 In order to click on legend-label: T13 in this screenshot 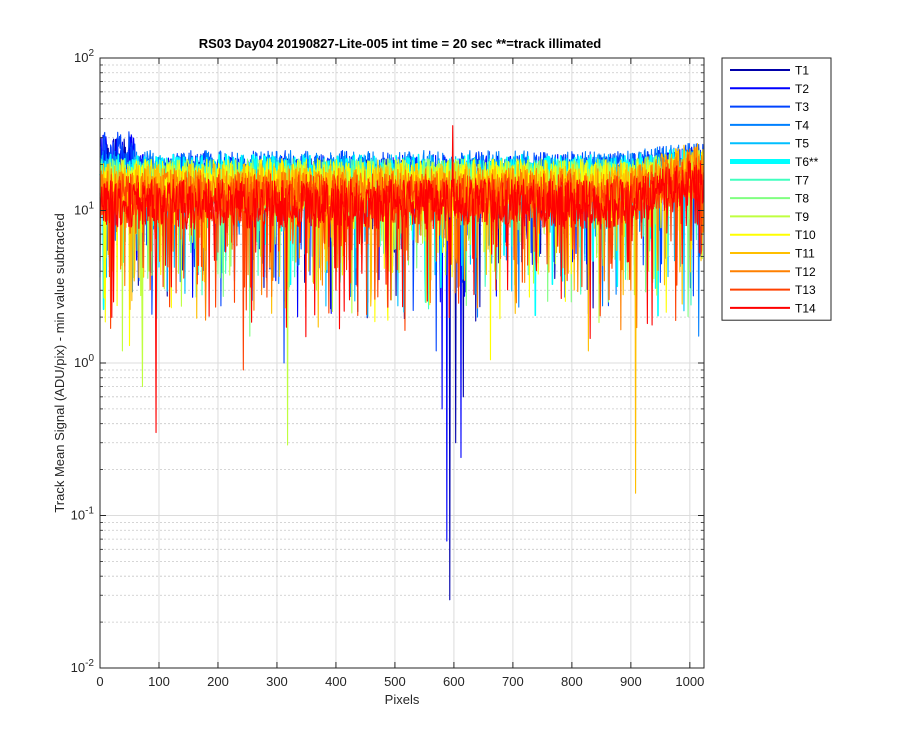, I will do `click(805, 290)`.